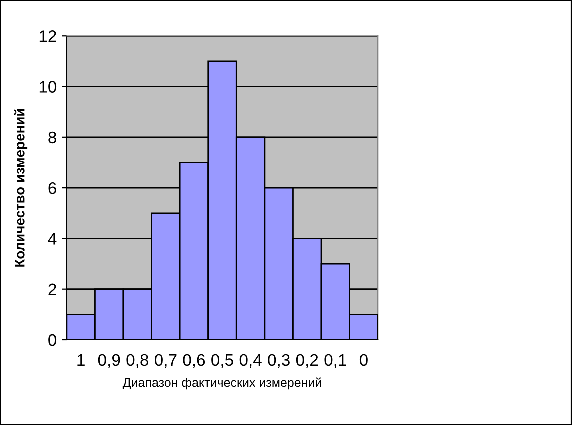 This screenshot has width=572, height=425. I want to click on y-tick-label: 6, so click(52, 188).